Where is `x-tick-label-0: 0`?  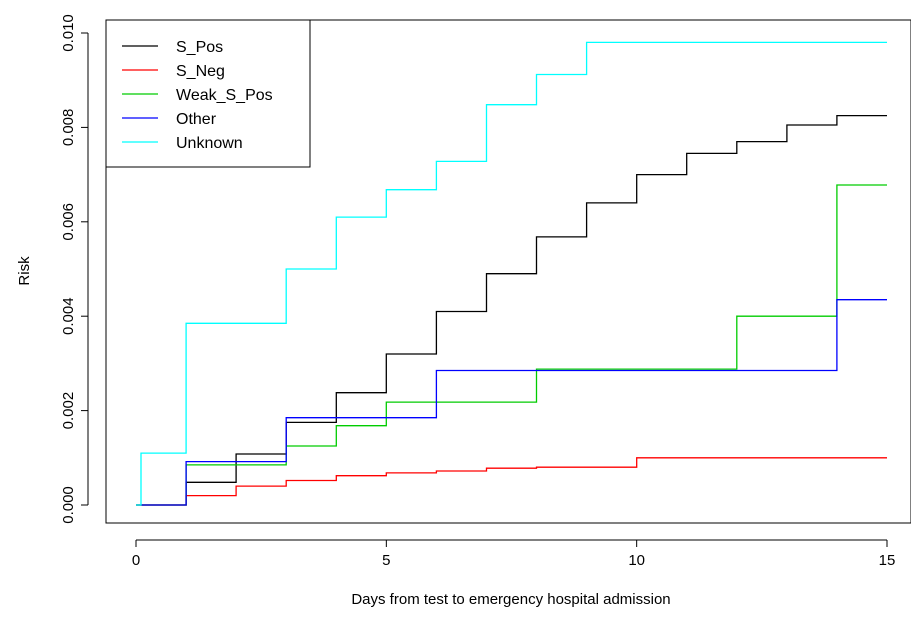 x-tick-label-0: 0 is located at coordinates (136, 560).